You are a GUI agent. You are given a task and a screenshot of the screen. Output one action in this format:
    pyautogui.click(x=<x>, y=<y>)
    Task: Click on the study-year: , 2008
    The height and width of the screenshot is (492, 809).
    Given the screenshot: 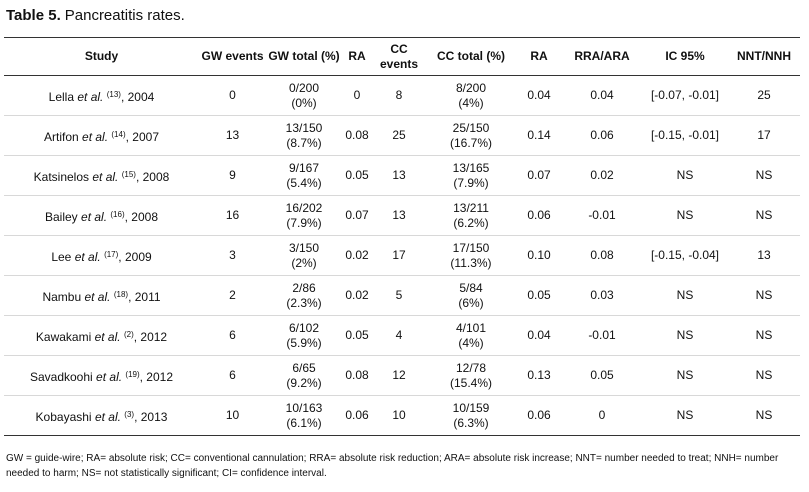 What is the action you would take?
    pyautogui.click(x=141, y=216)
    